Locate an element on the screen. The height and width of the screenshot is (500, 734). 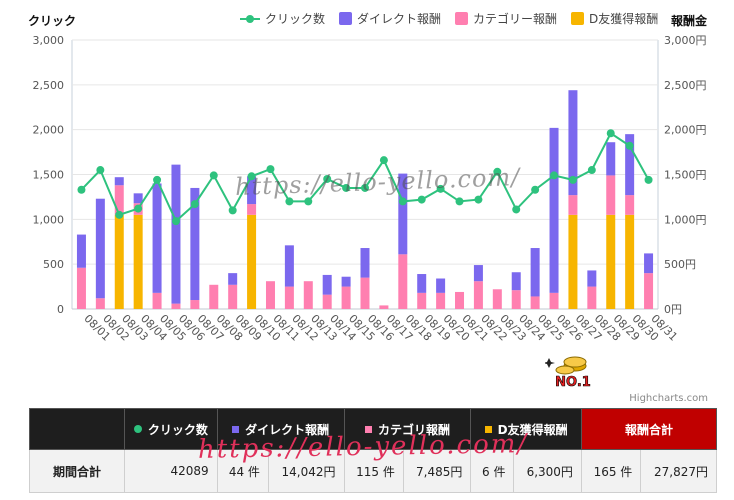
dfriend-amount: 6,300円 is located at coordinates (547, 471).